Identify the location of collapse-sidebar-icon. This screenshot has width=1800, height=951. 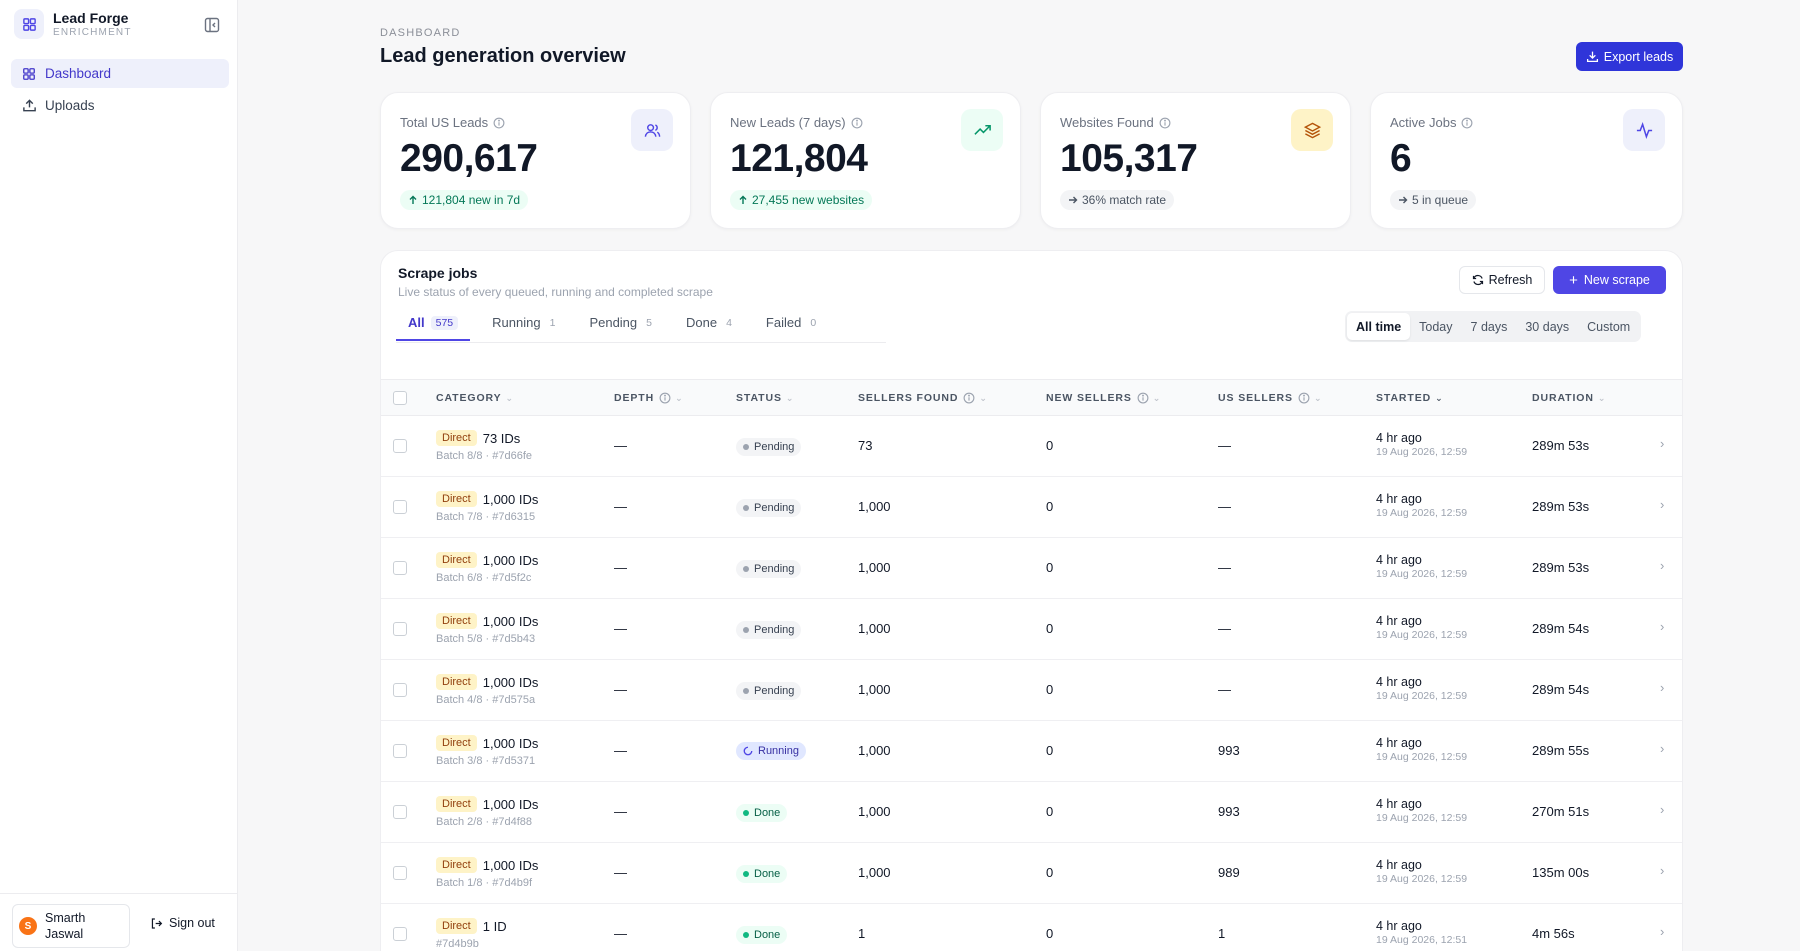
(212, 25).